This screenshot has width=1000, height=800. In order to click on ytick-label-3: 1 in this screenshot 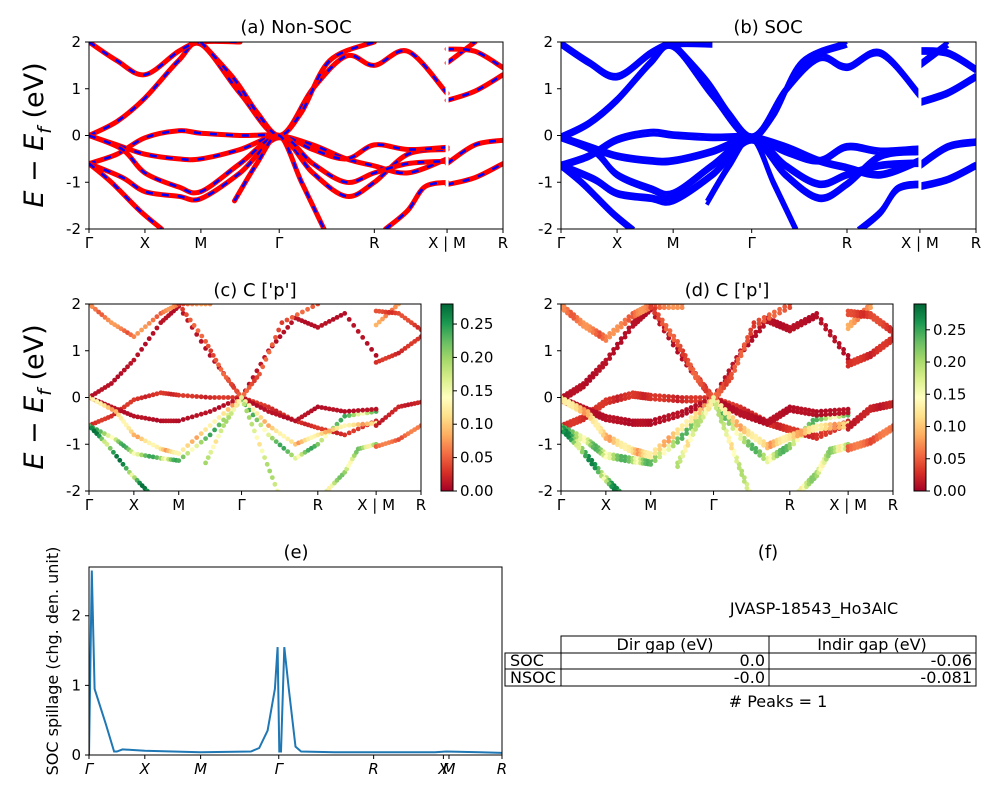, I will do `click(548, 89)`.